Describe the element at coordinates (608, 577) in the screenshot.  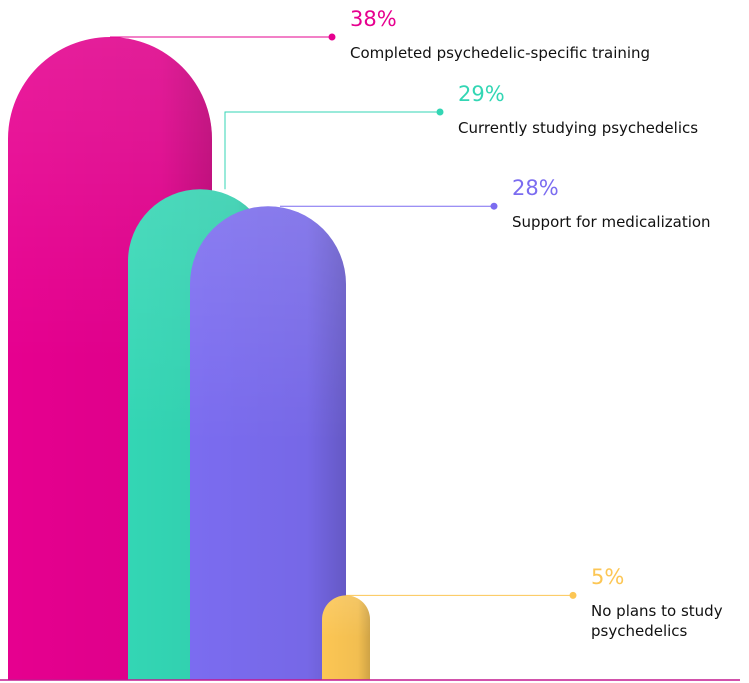
I see `value-label: 5%` at that location.